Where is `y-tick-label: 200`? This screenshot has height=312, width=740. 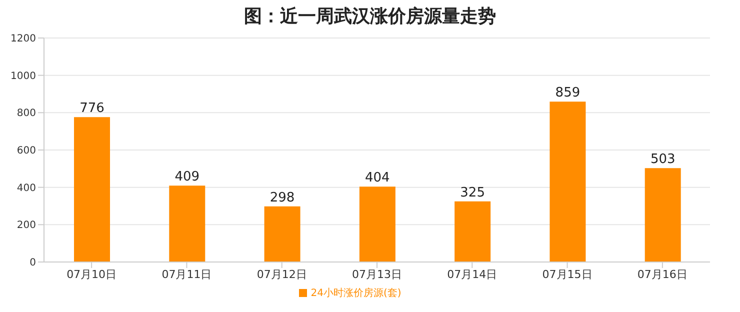 y-tick-label: 200 is located at coordinates (26, 226).